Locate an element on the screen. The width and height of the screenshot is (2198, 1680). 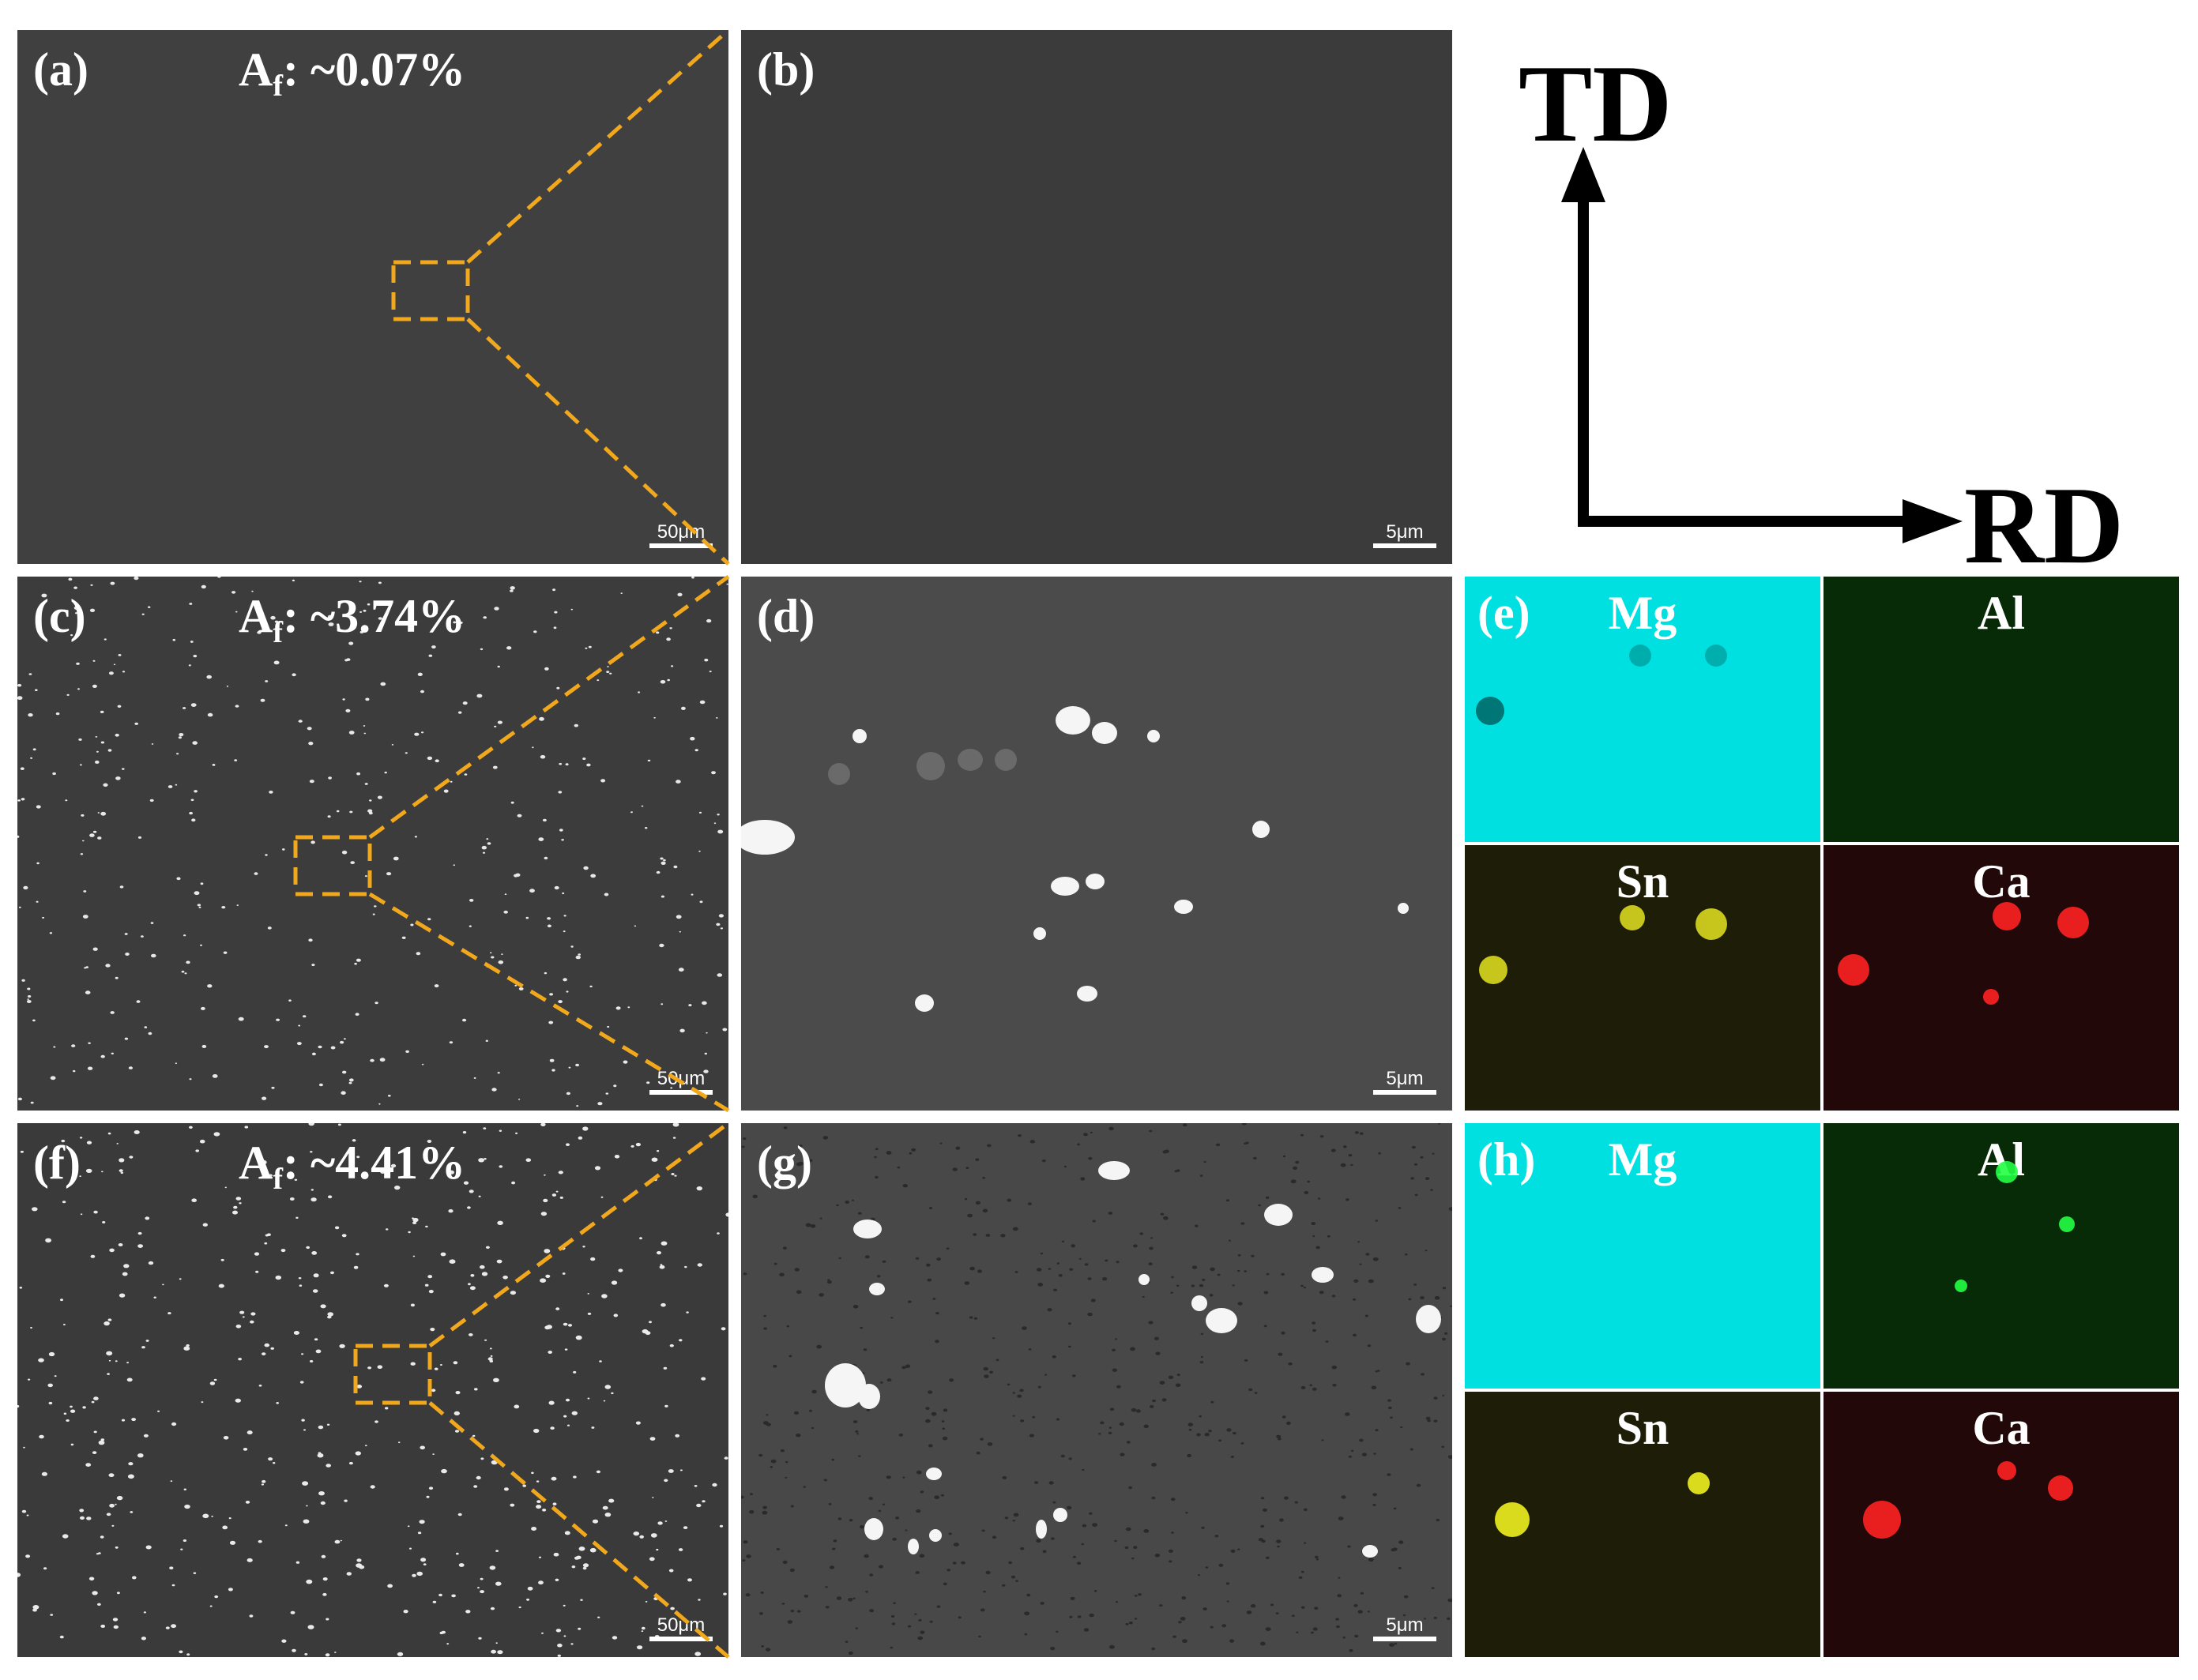
sem-image-f is located at coordinates (372, 1390).